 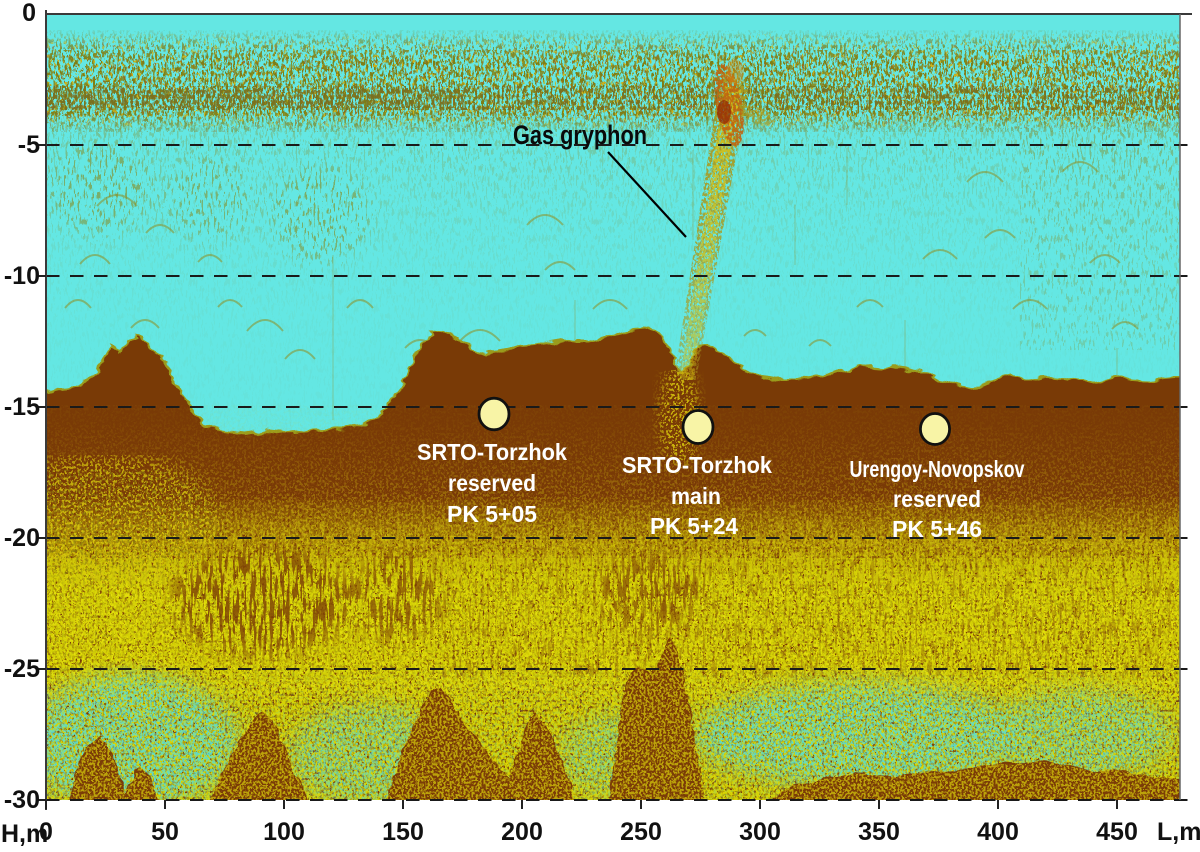 What do you see at coordinates (522, 832) in the screenshot?
I see `svg-text: 200` at bounding box center [522, 832].